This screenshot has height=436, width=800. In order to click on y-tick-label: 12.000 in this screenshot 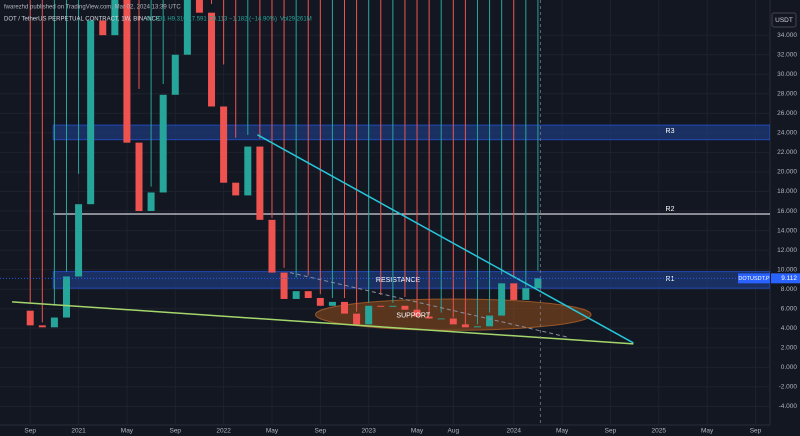, I will do `click(787, 250)`.